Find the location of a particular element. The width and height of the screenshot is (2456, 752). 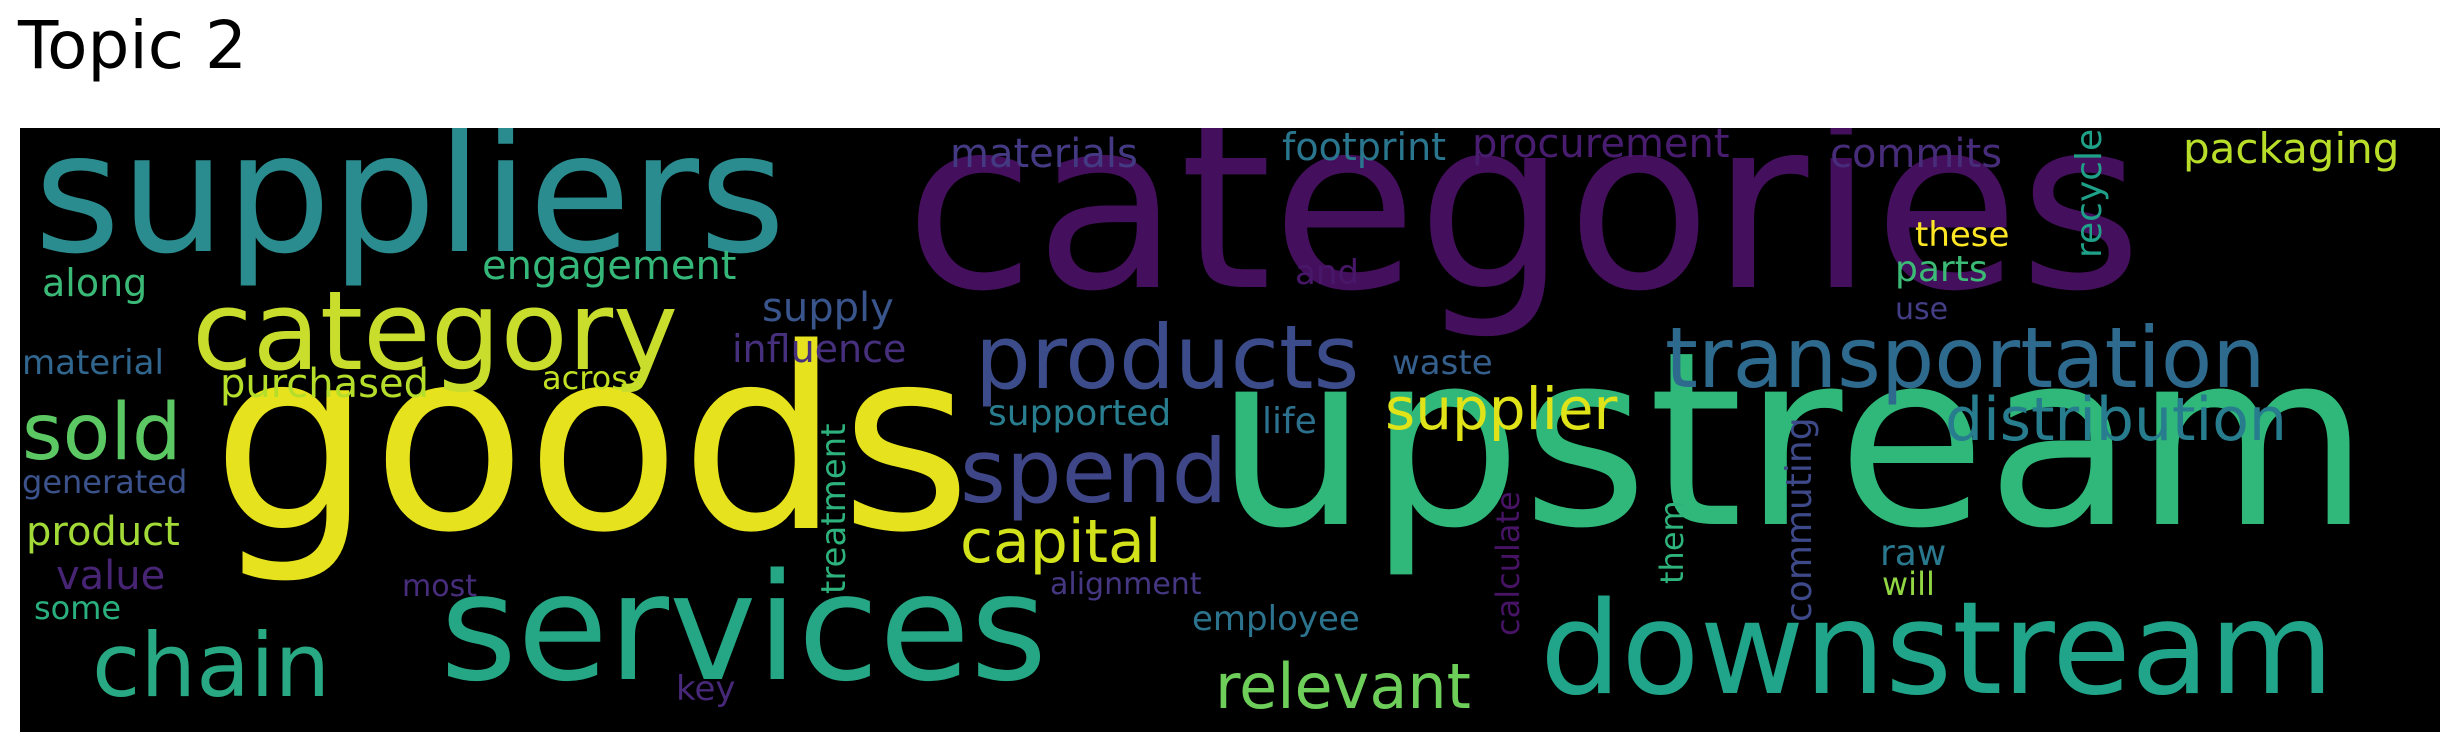

word-these: these is located at coordinates (1962, 235).